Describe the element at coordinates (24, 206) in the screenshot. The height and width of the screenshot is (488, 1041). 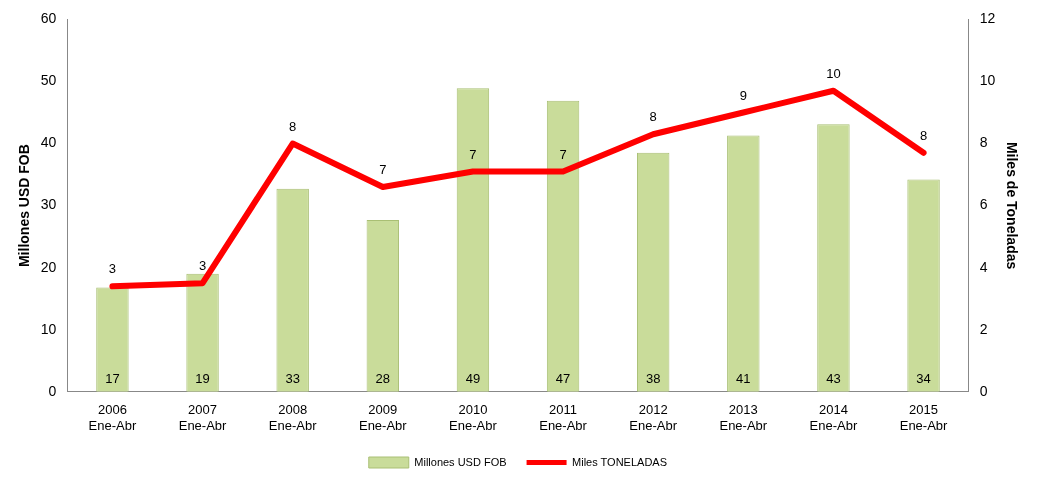
I see `y-axis-title: Millones USD FOB` at that location.